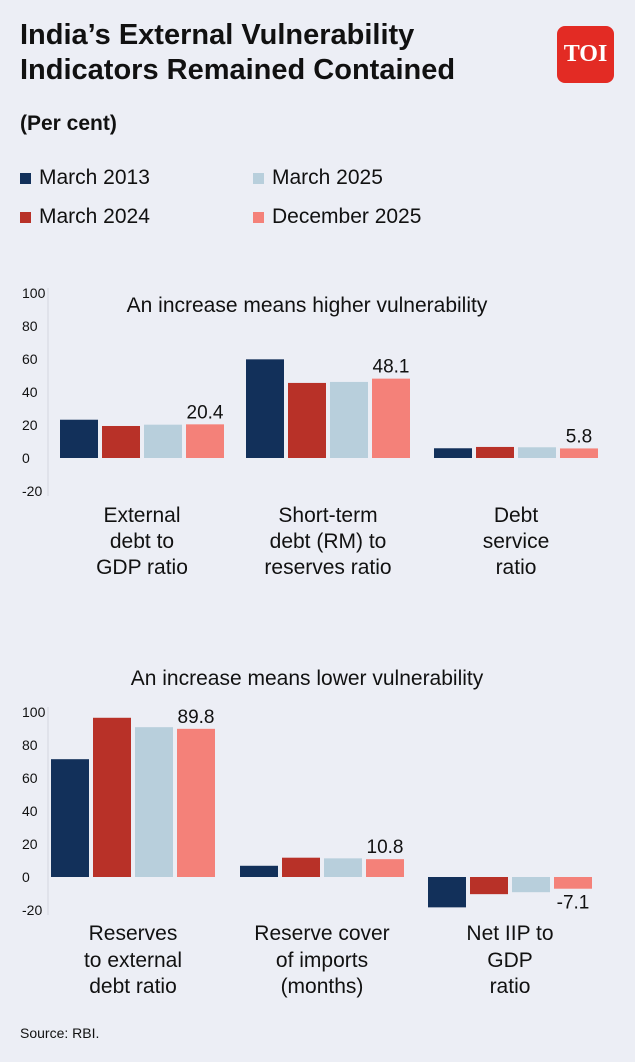  I want to click on legend-item: March 2025, so click(318, 178).